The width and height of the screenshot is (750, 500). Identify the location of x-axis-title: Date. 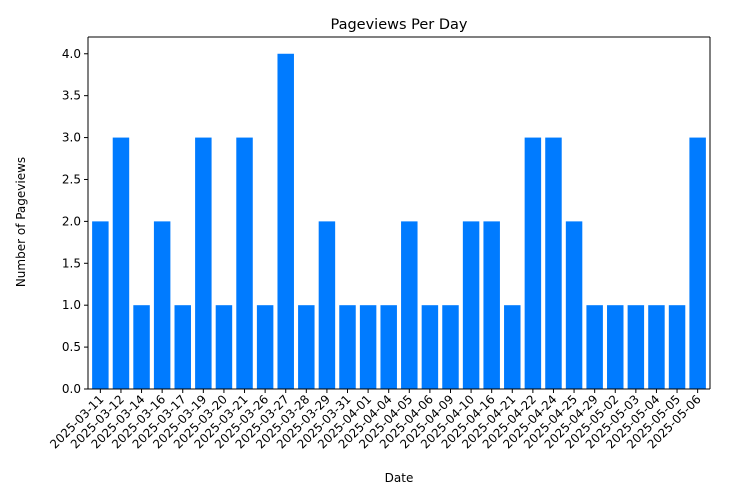
(399, 478).